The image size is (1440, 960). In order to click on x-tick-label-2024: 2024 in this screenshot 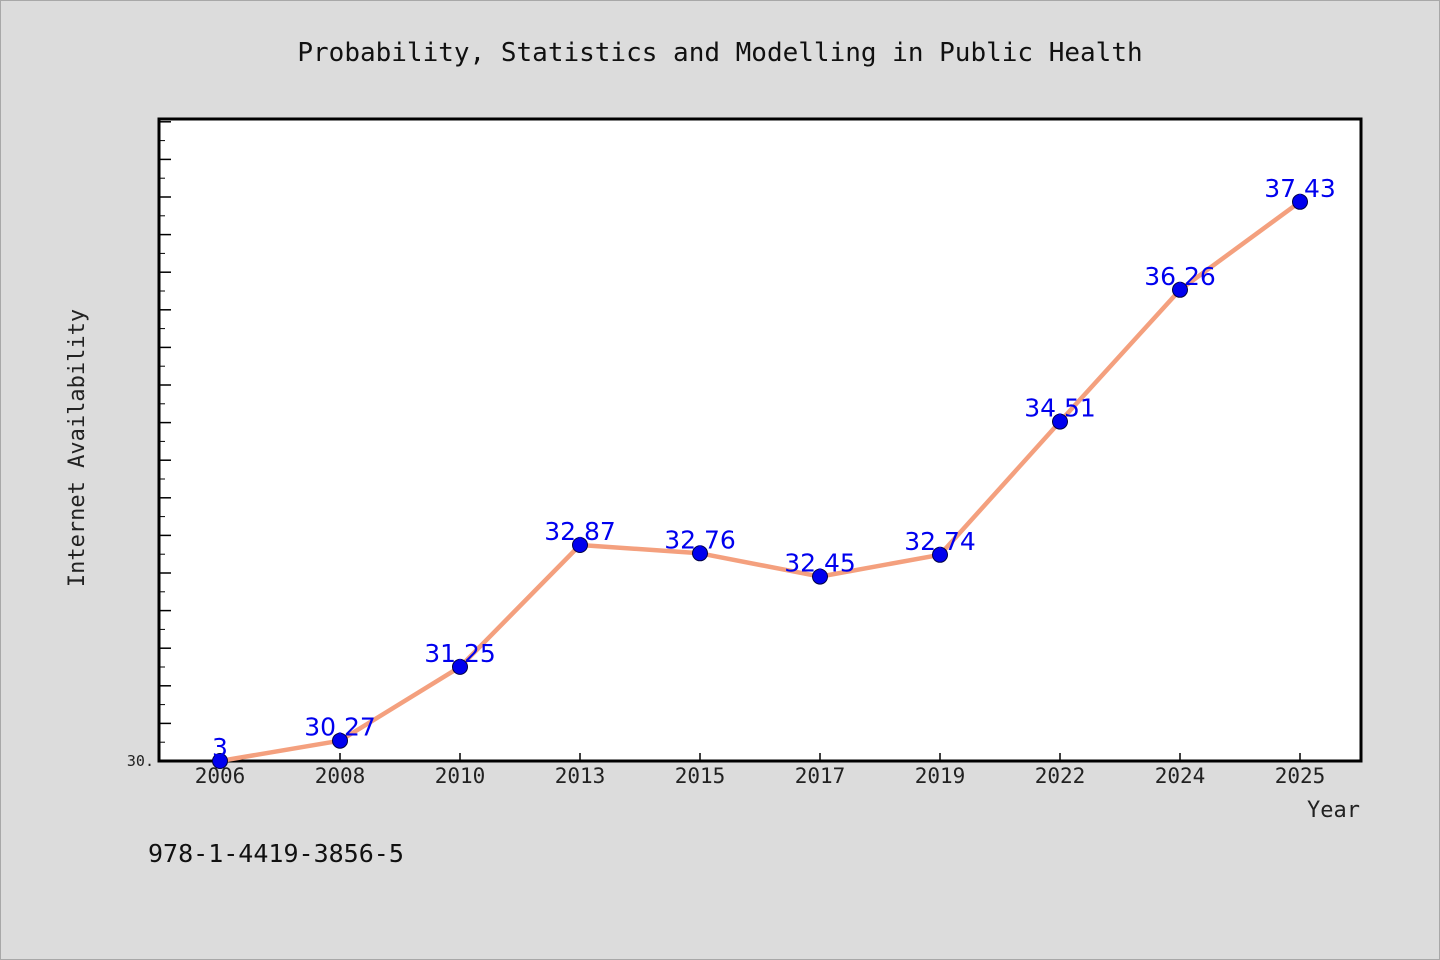, I will do `click(1180, 776)`.